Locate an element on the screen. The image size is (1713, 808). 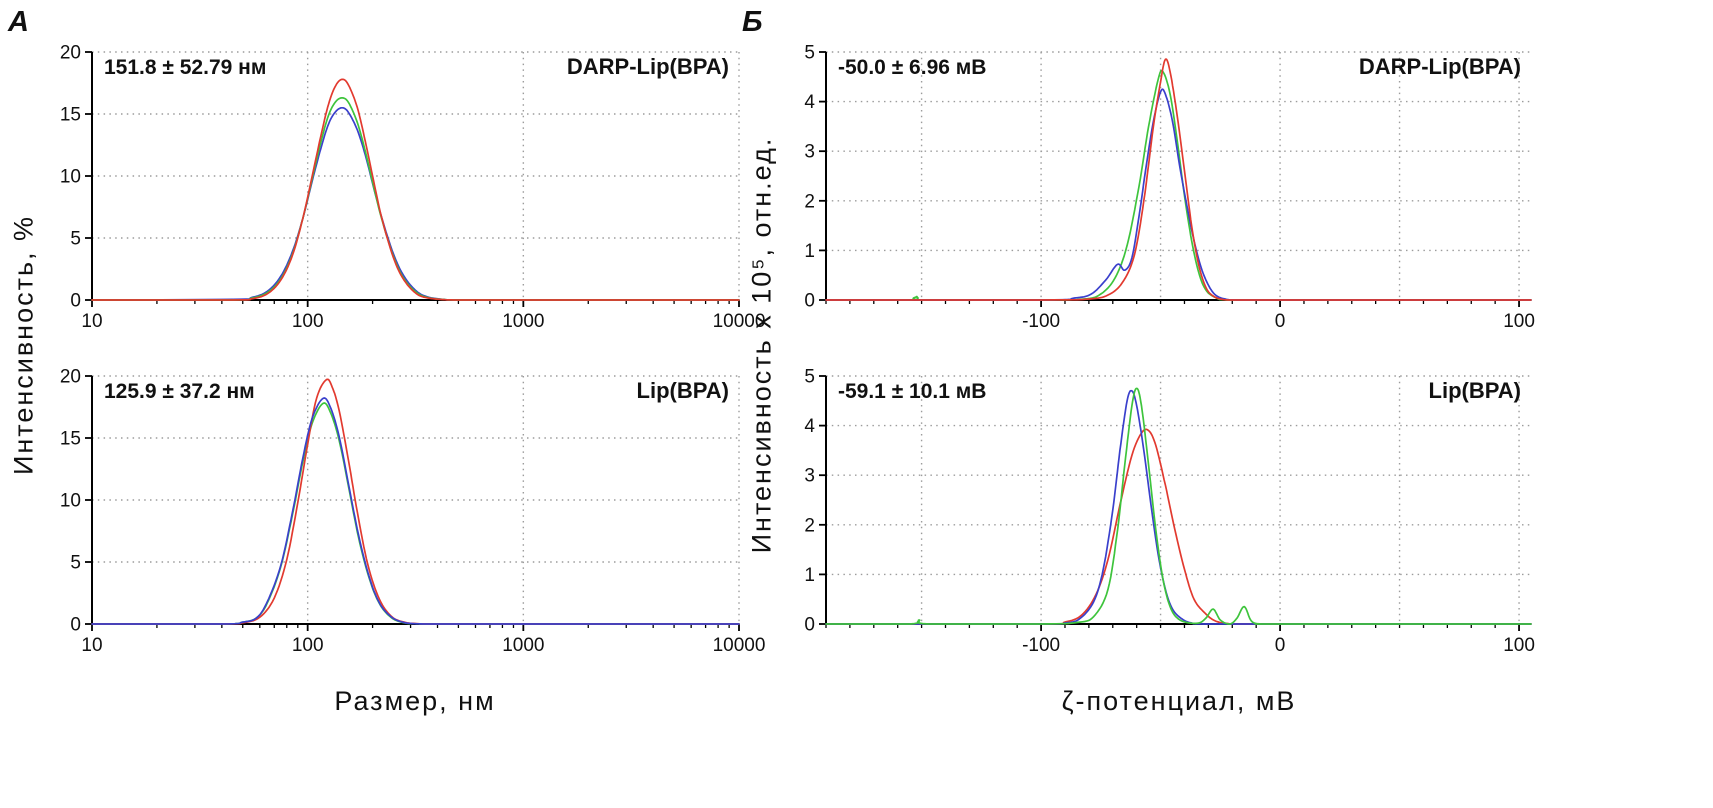
y-axis-title-intensity-units: Интенсивность x 10⁵, отн.ед. is located at coordinates (761, 345).